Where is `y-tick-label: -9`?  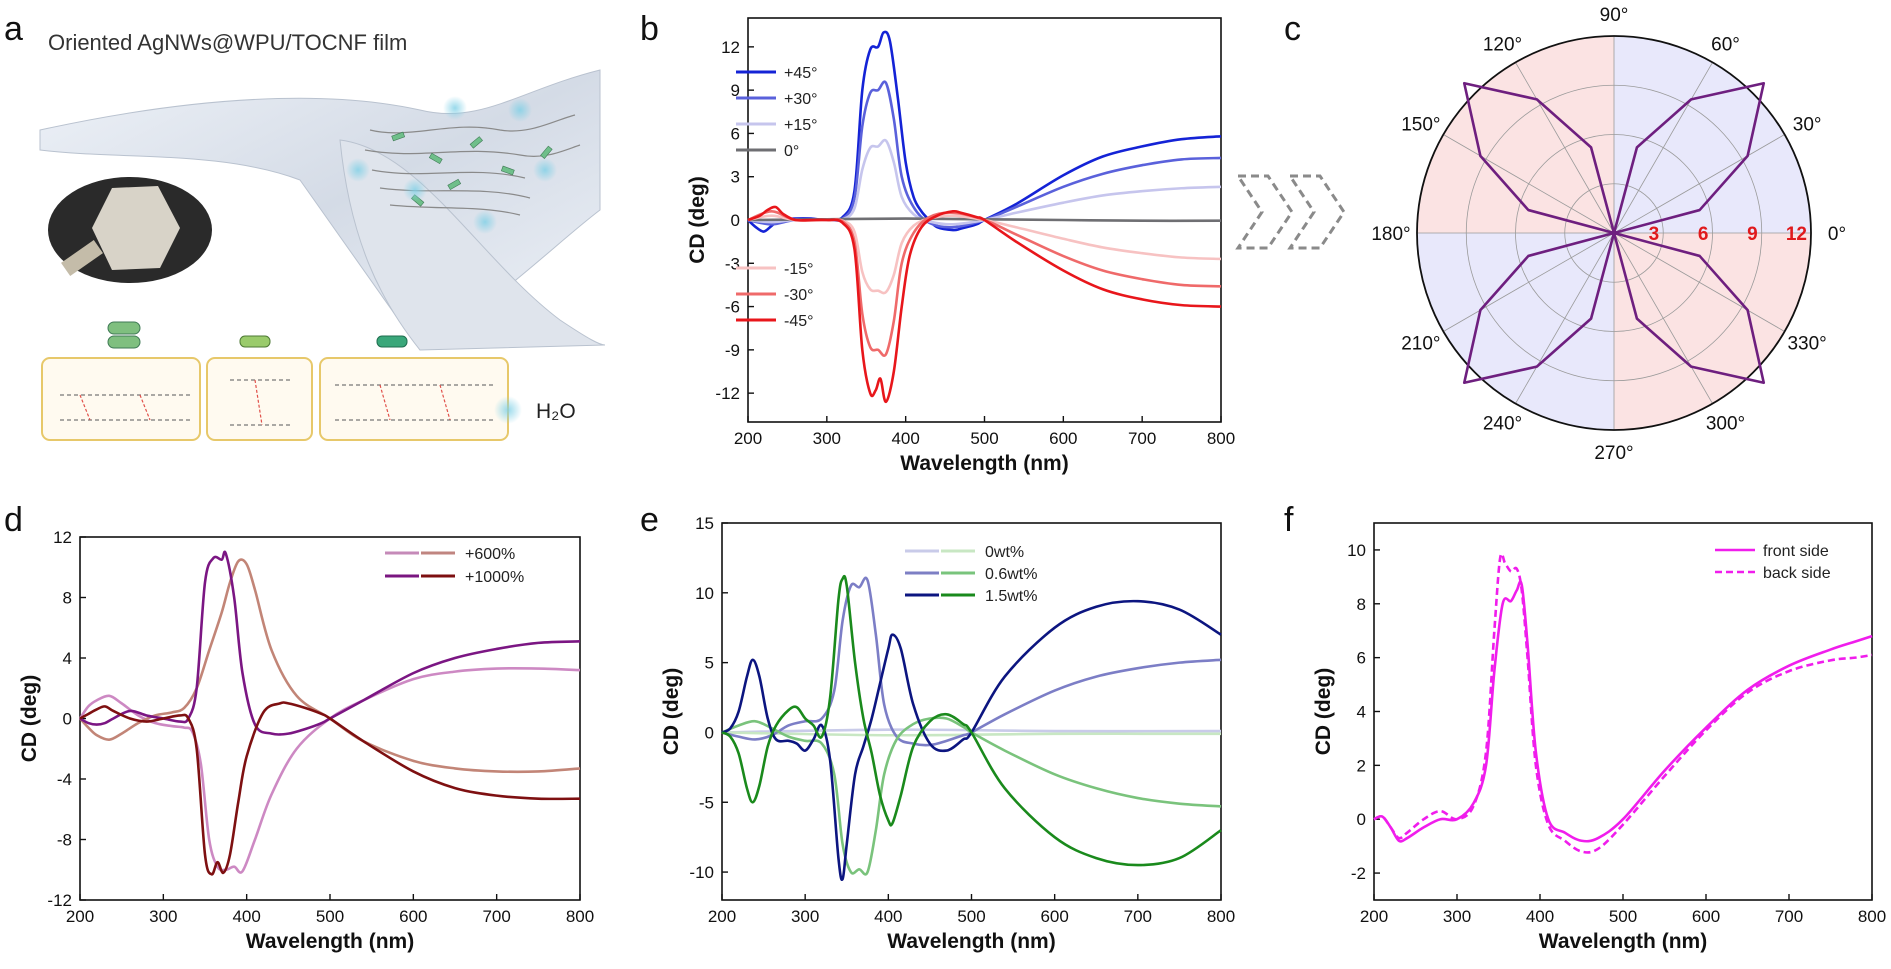
y-tick-label: -9 is located at coordinates (732, 350).